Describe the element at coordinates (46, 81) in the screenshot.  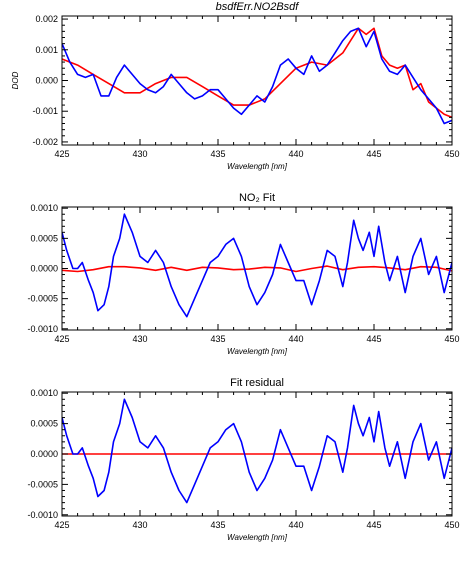
I see `y-tick-label: 0.000` at that location.